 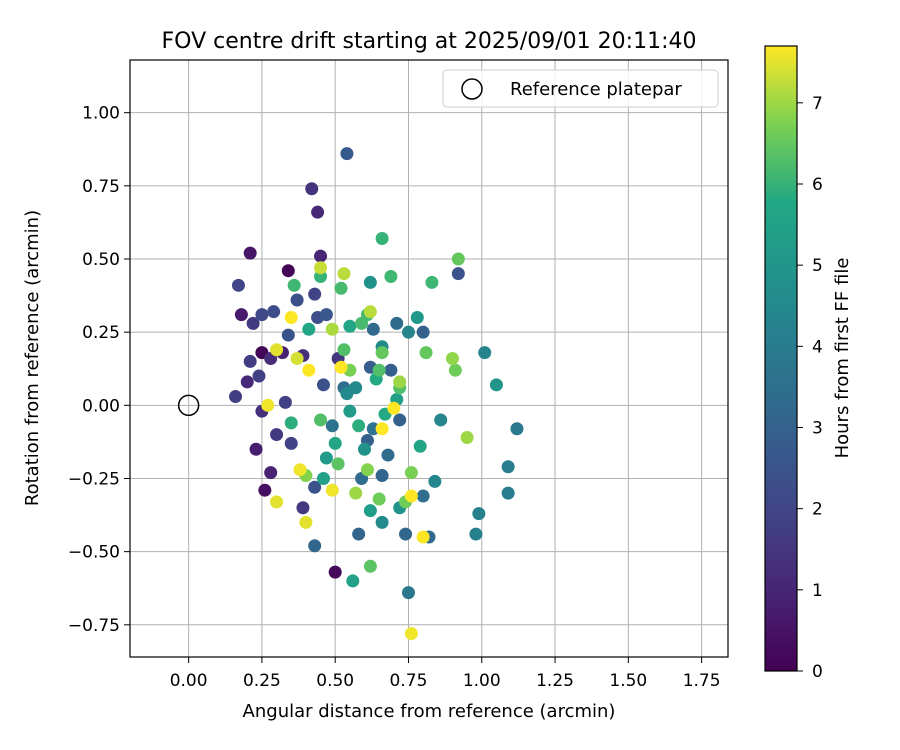 What do you see at coordinates (810, 388) in the screenshot?
I see `colorbar-ticks: 0 1 2 3 4 5 6 7` at bounding box center [810, 388].